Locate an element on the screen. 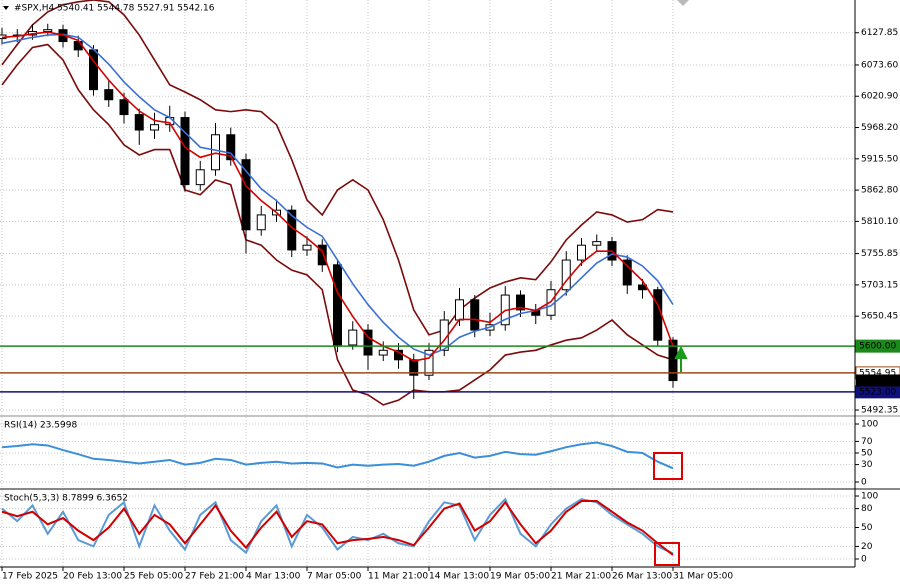 This screenshot has height=584, width=900. x-tick-label: 26 Mar 13:00 is located at coordinates (642, 577).